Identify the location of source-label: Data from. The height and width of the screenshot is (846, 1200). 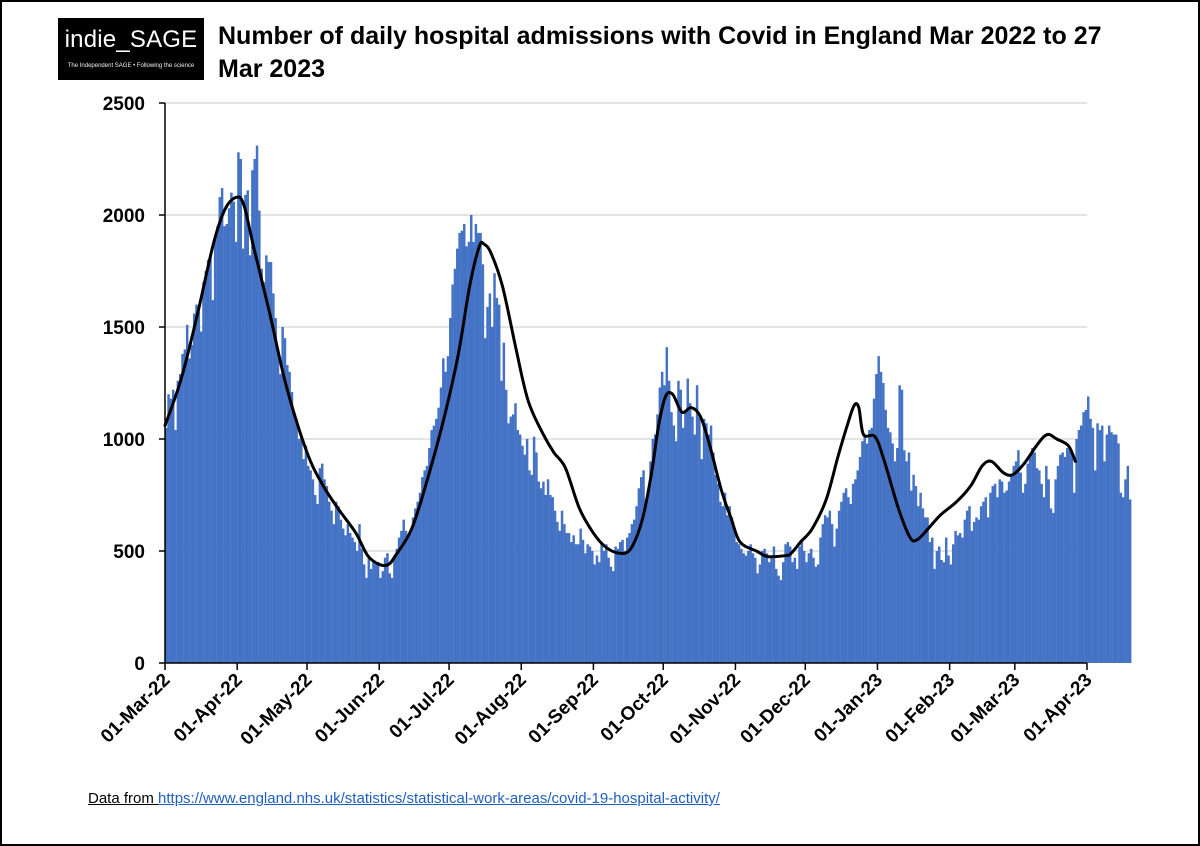
(123, 798).